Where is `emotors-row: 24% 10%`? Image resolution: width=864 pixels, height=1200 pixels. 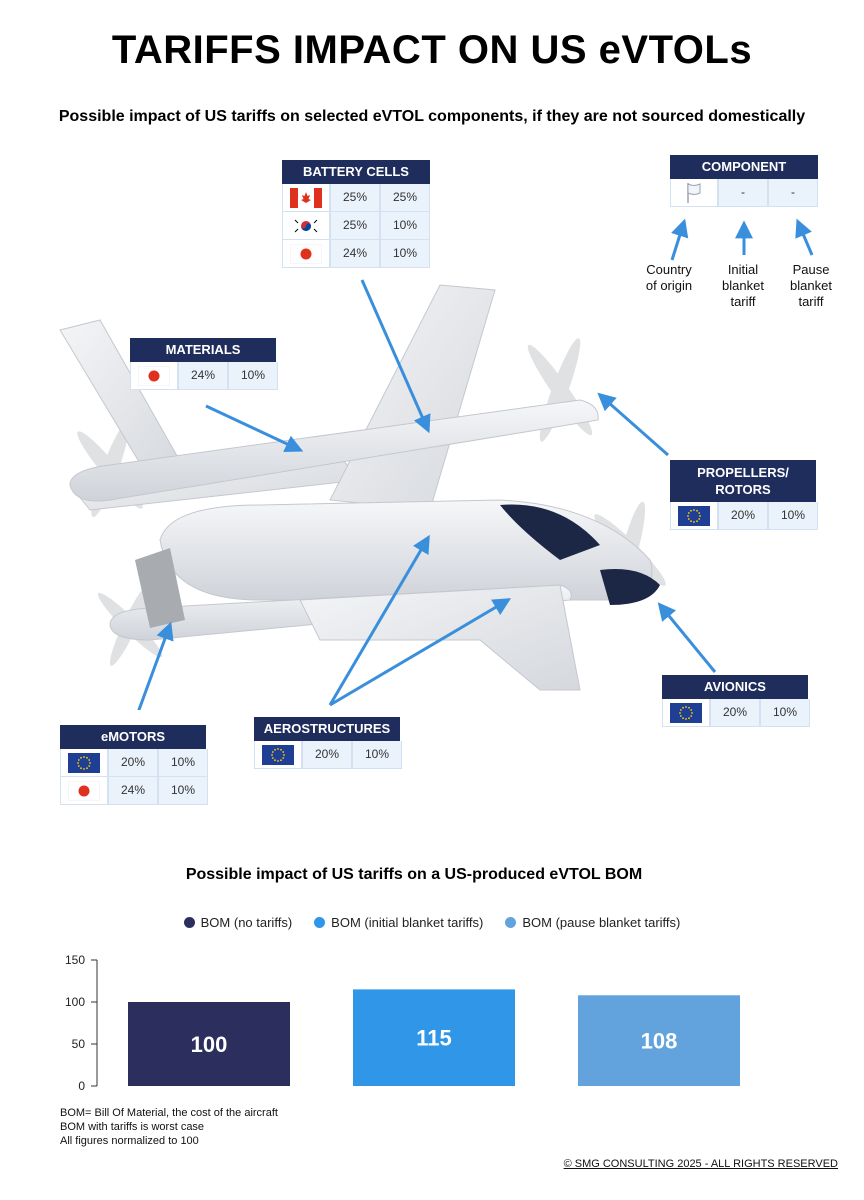 emotors-row: 24% 10% is located at coordinates (134, 791).